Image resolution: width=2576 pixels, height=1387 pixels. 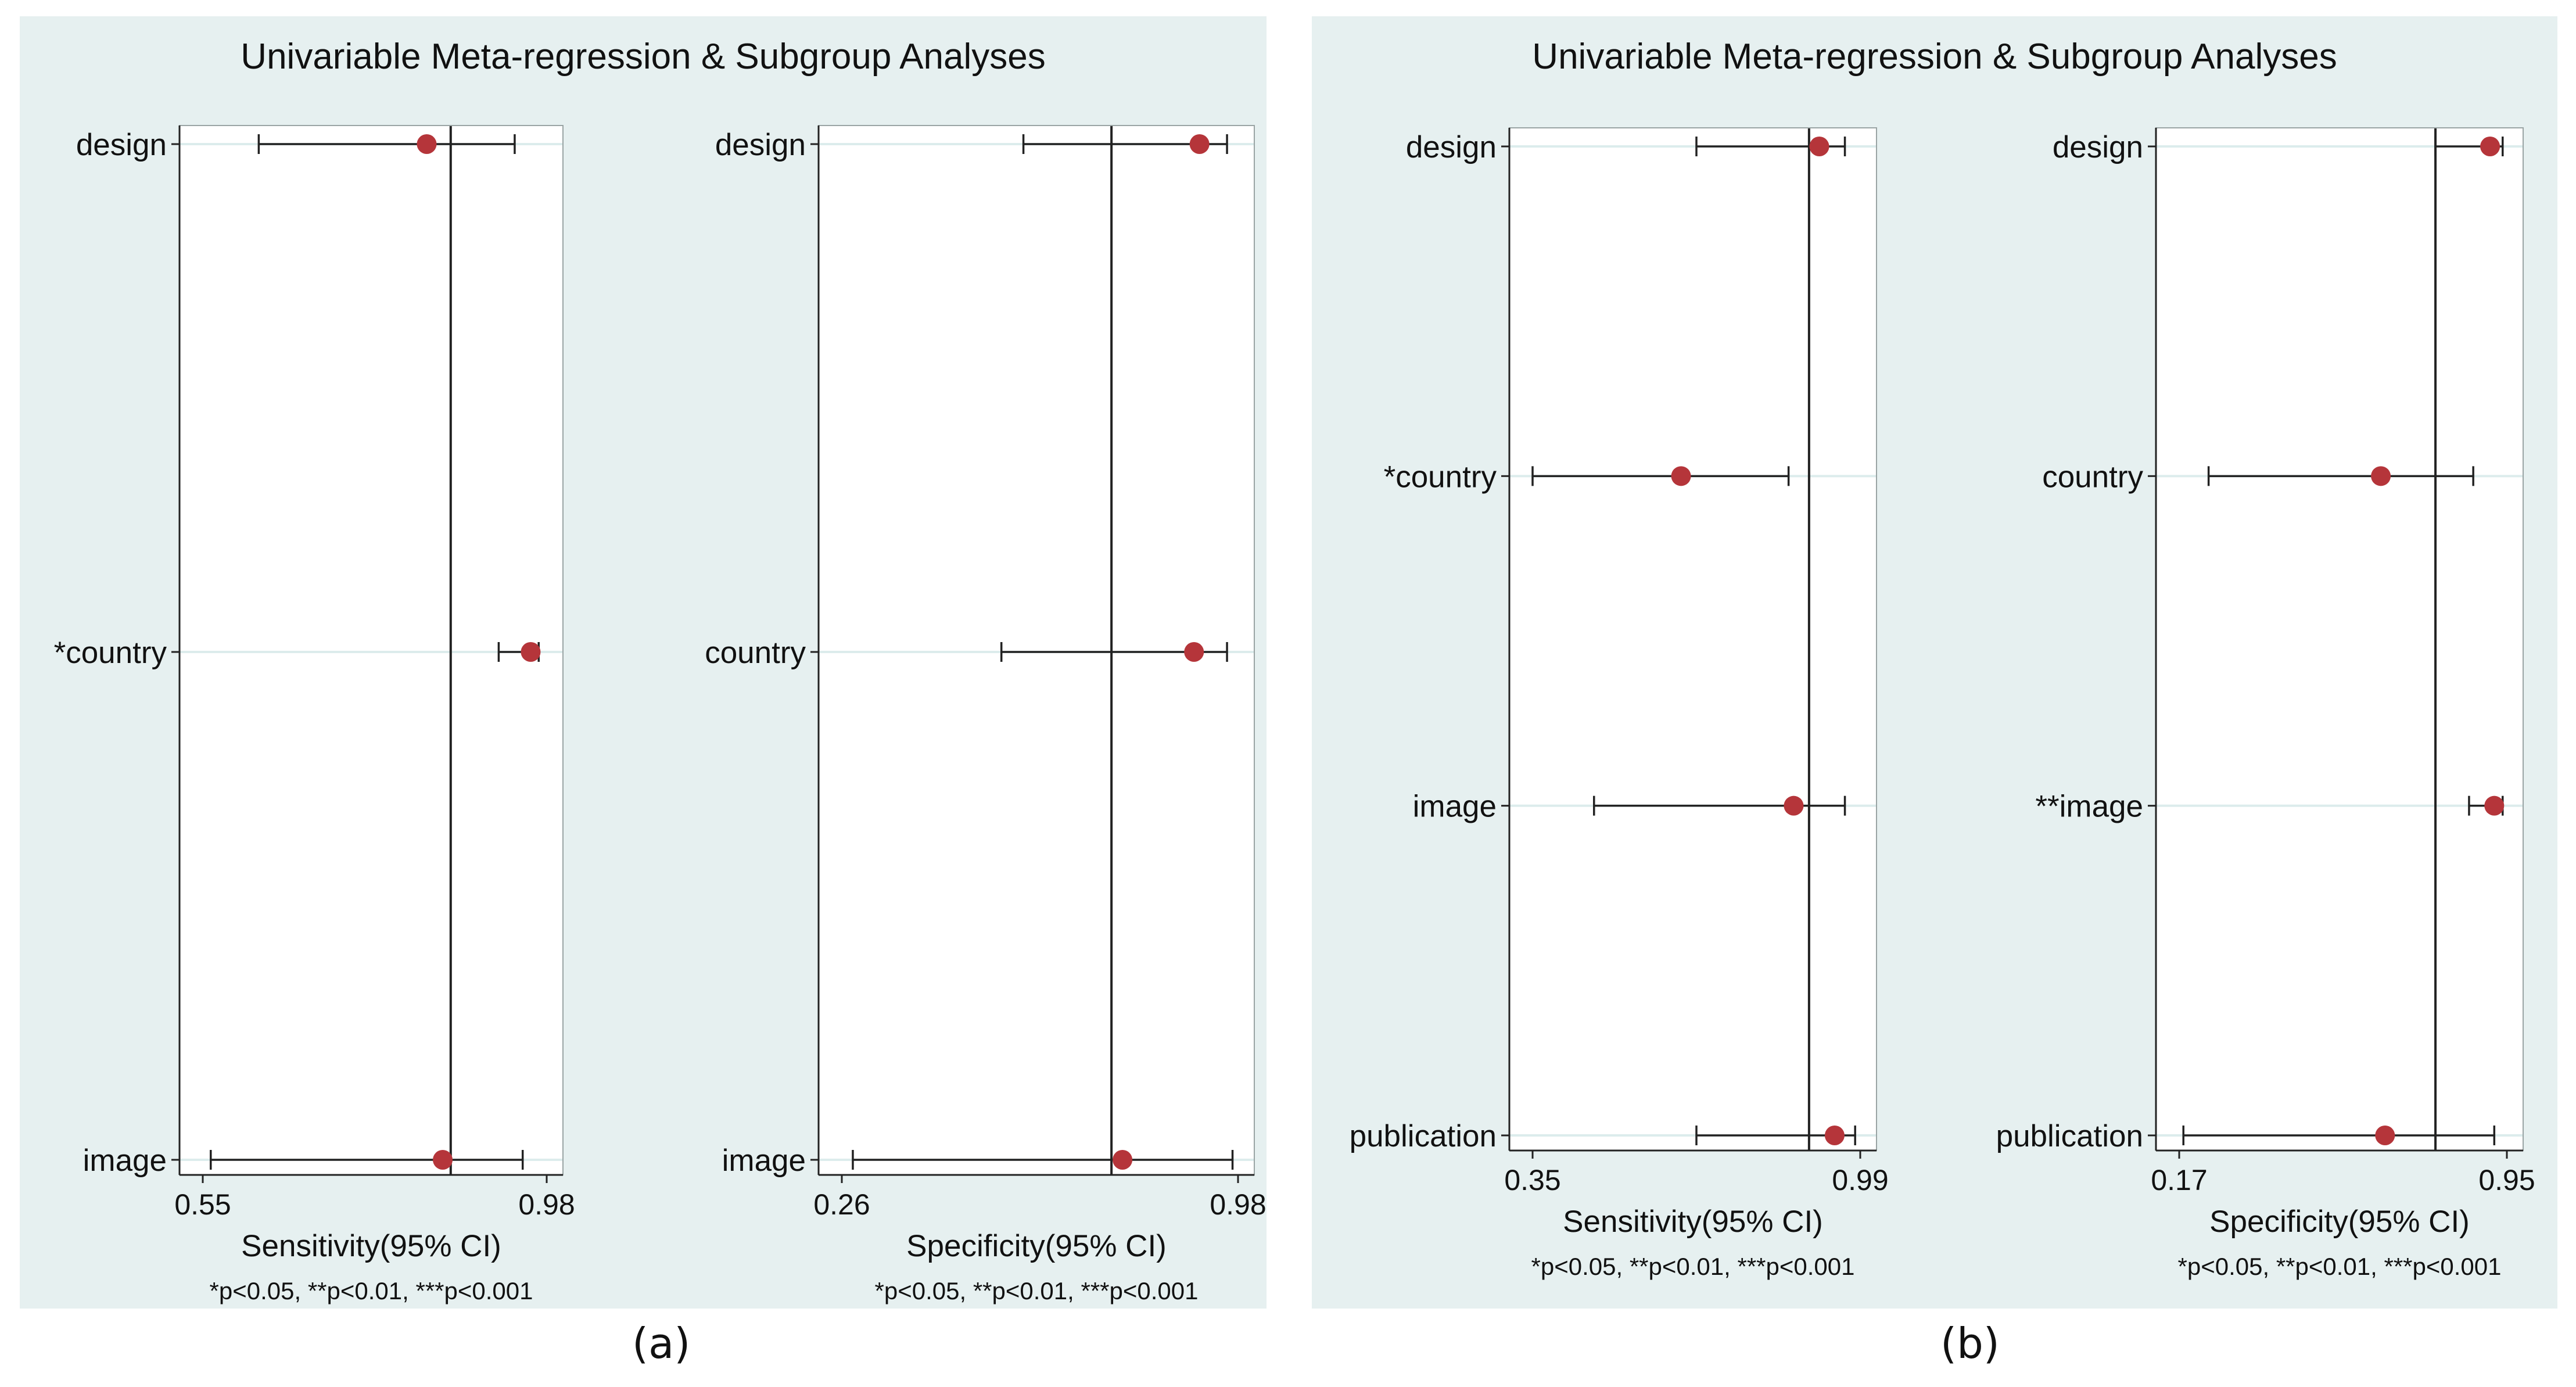 What do you see at coordinates (1693, 1266) in the screenshot?
I see `b-sens-footnote: *p<0.05, **p<0.01, ***p<0.001` at bounding box center [1693, 1266].